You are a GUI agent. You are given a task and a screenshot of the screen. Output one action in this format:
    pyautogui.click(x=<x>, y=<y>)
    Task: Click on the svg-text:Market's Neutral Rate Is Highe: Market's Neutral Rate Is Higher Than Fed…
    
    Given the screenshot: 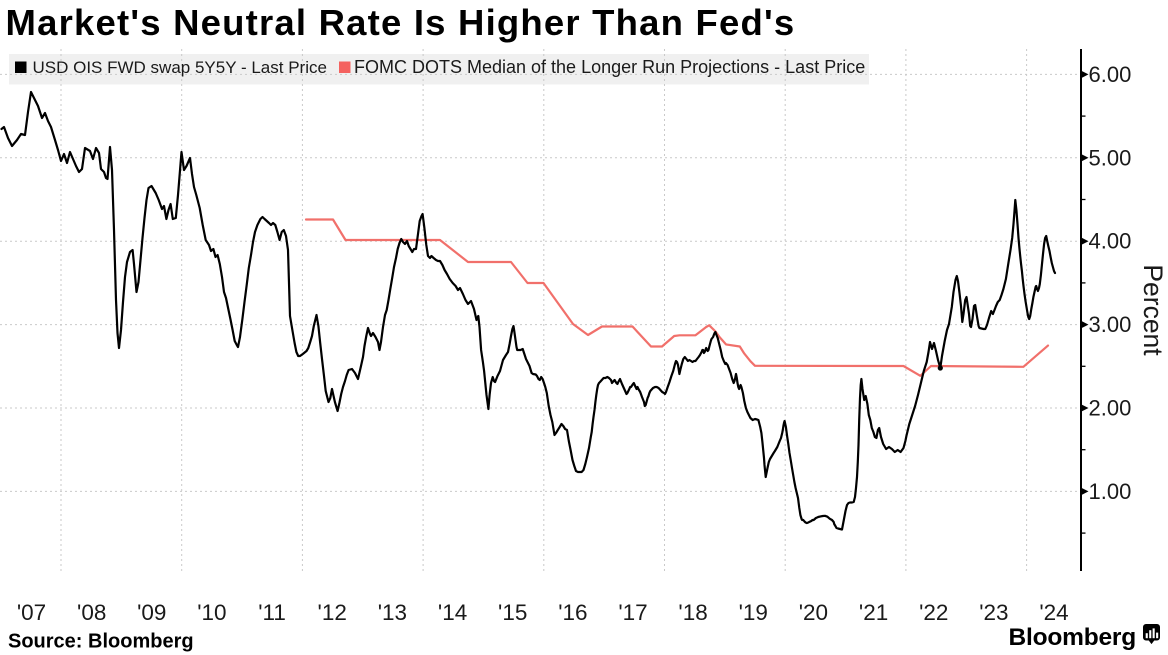 What is the action you would take?
    pyautogui.click(x=401, y=22)
    